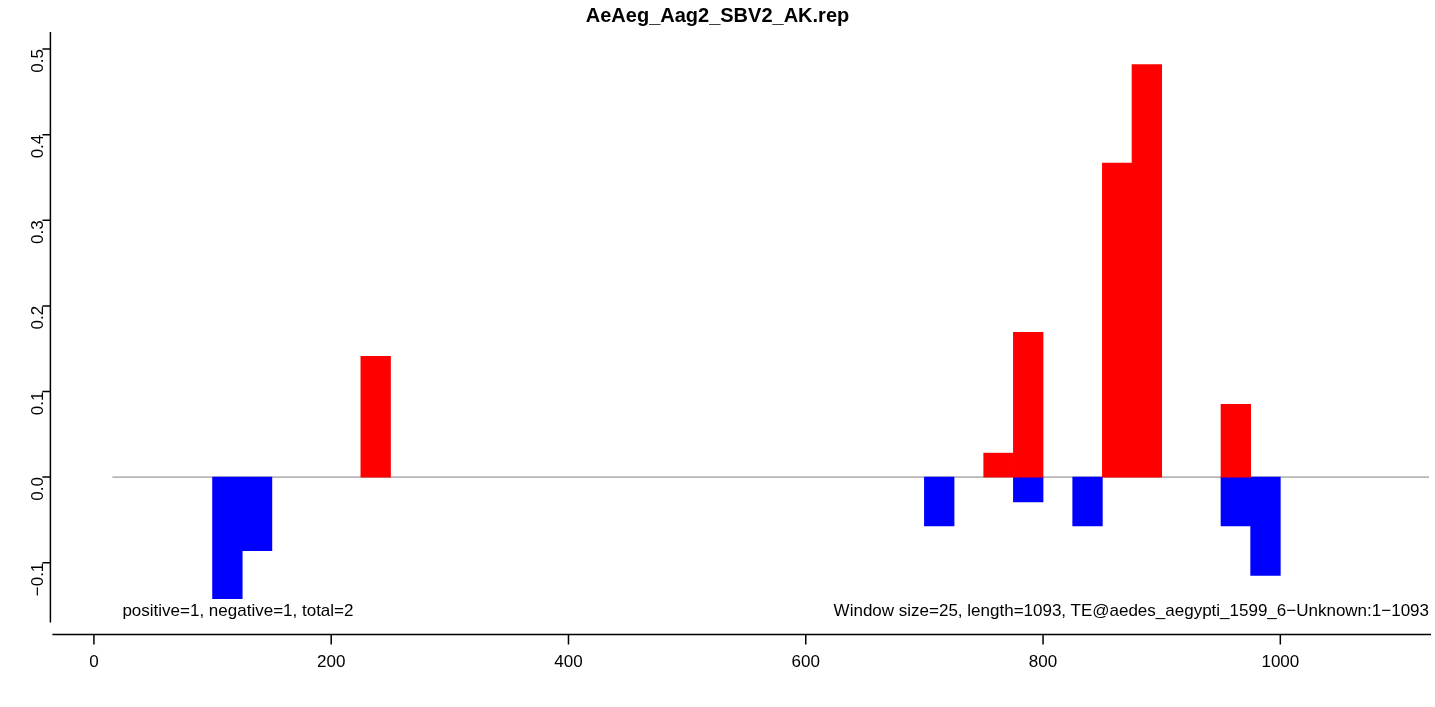 The height and width of the screenshot is (707, 1435). Describe the element at coordinates (238, 610) in the screenshot. I see `annotation: positive=1, negative=1, total=2` at that location.